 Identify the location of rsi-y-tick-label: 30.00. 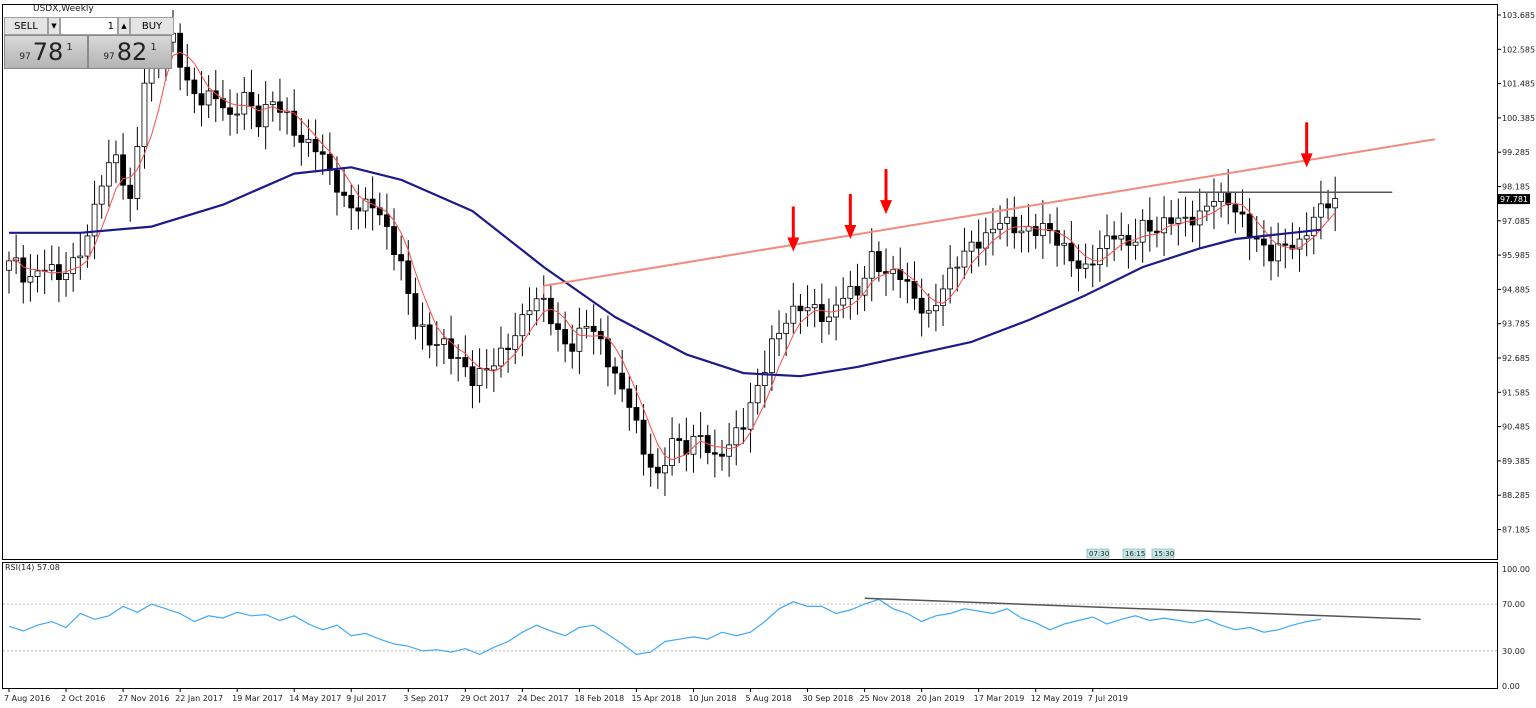
(1513, 651).